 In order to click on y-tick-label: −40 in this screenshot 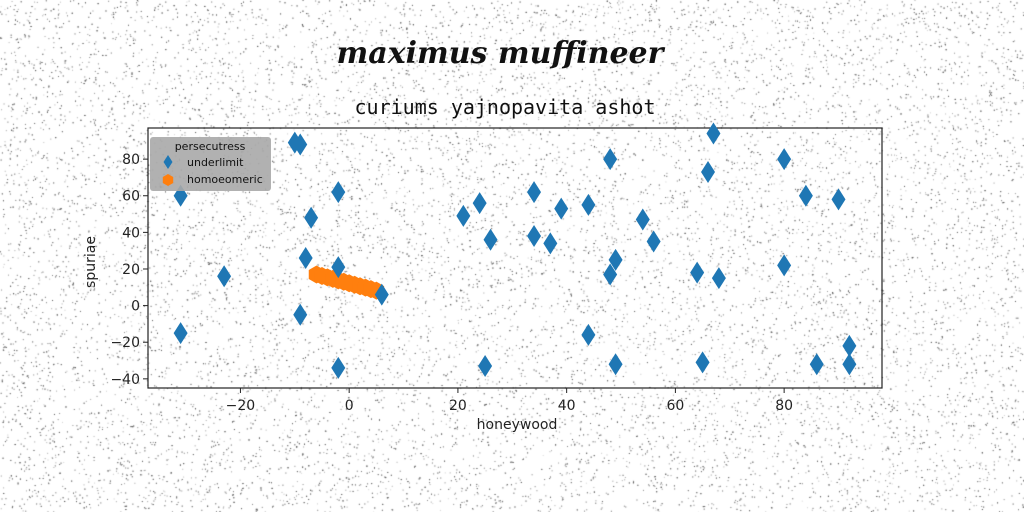, I will do `click(125, 380)`.